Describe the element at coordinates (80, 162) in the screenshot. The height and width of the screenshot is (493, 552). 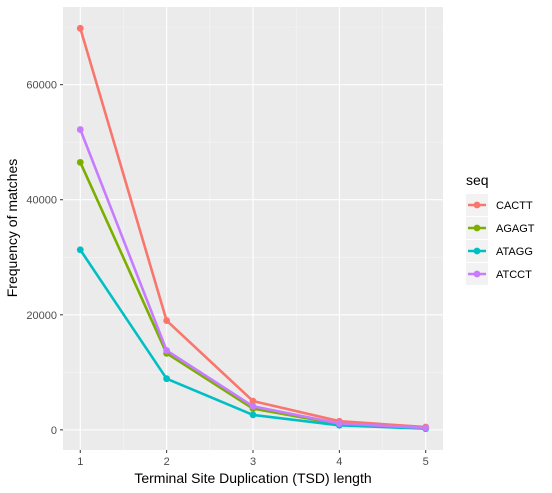
I see `data-point-agagt` at that location.